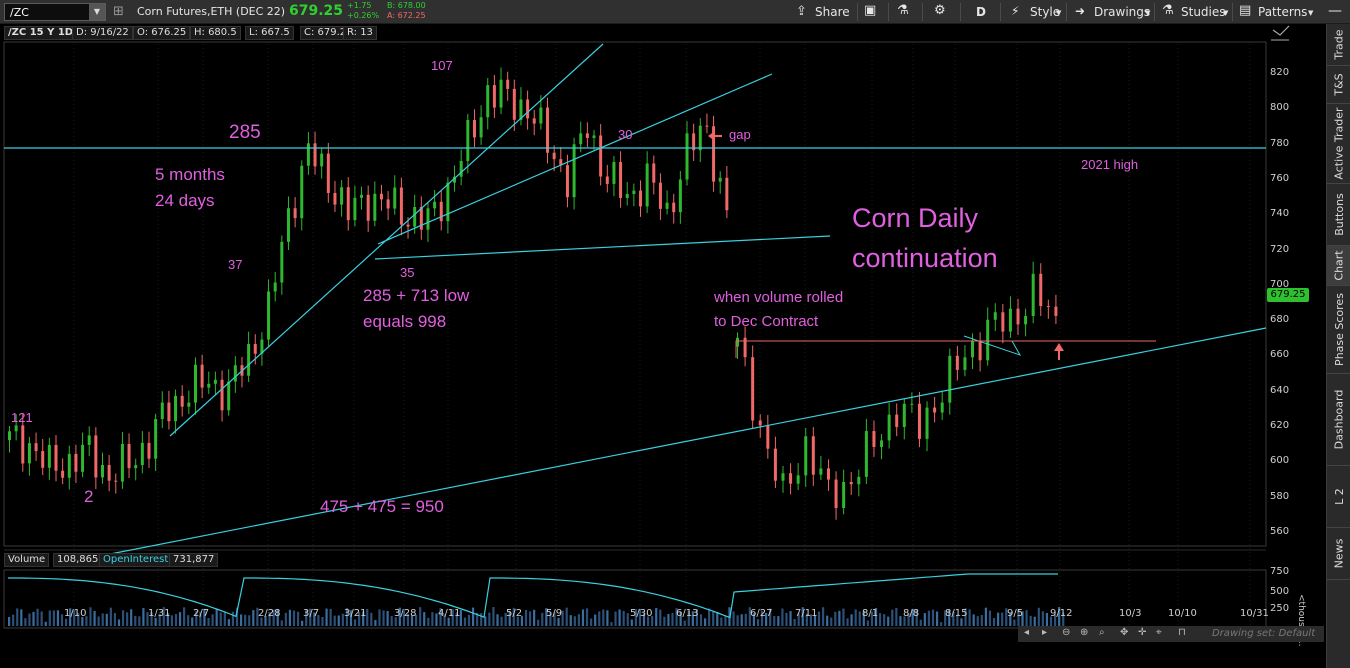 The height and width of the screenshot is (668, 1350). What do you see at coordinates (1066, 632) in the screenshot?
I see `zoom-out-icon: ⊖` at bounding box center [1066, 632].